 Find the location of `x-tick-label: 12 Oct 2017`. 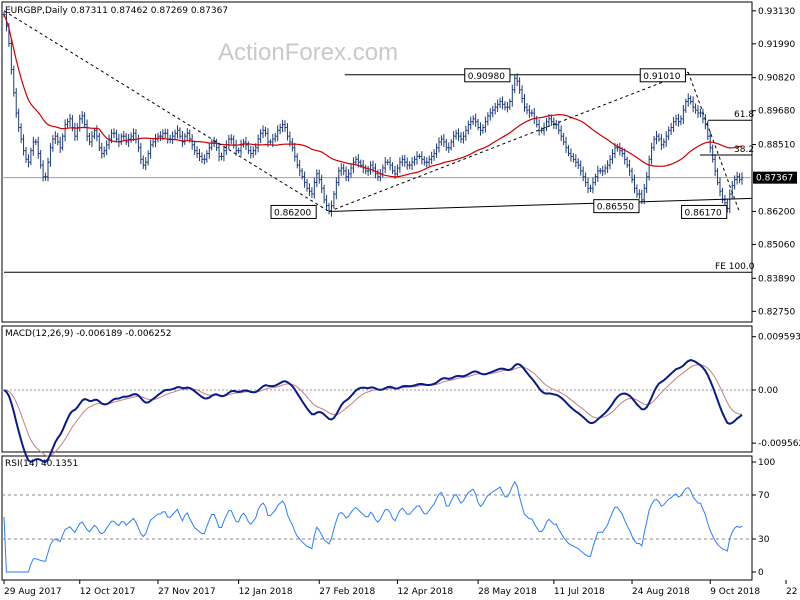

x-tick-label: 12 Oct 2017 is located at coordinates (108, 592).